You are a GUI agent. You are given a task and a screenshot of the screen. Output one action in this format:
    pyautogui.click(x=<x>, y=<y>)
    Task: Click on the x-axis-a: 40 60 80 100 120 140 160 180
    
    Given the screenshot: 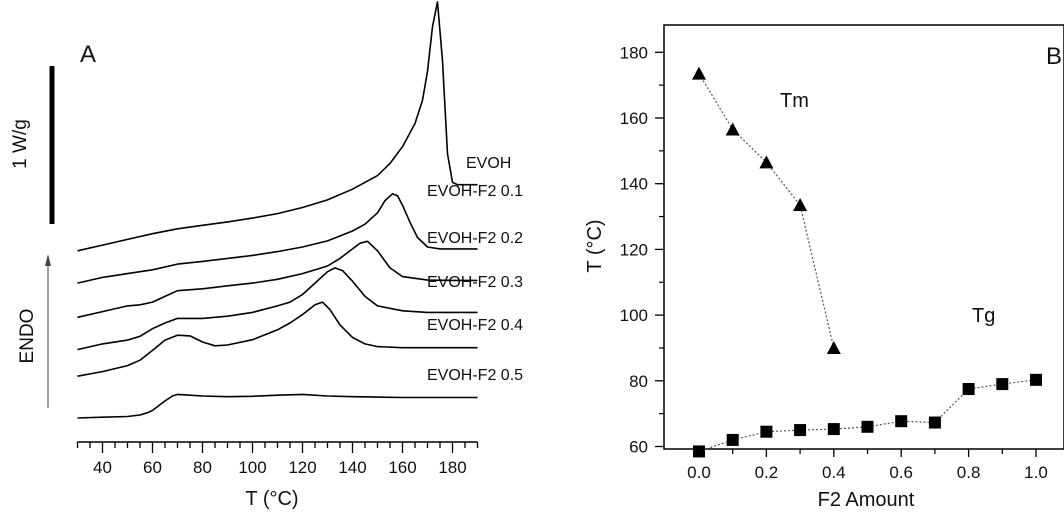 What is the action you would take?
    pyautogui.click(x=277, y=459)
    